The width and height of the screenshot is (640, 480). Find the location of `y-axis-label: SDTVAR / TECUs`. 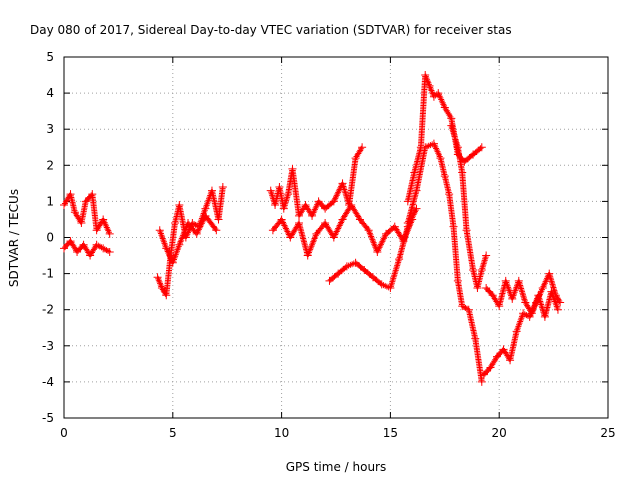

y-axis-label: SDTVAR / TECUs is located at coordinates (14, 238).